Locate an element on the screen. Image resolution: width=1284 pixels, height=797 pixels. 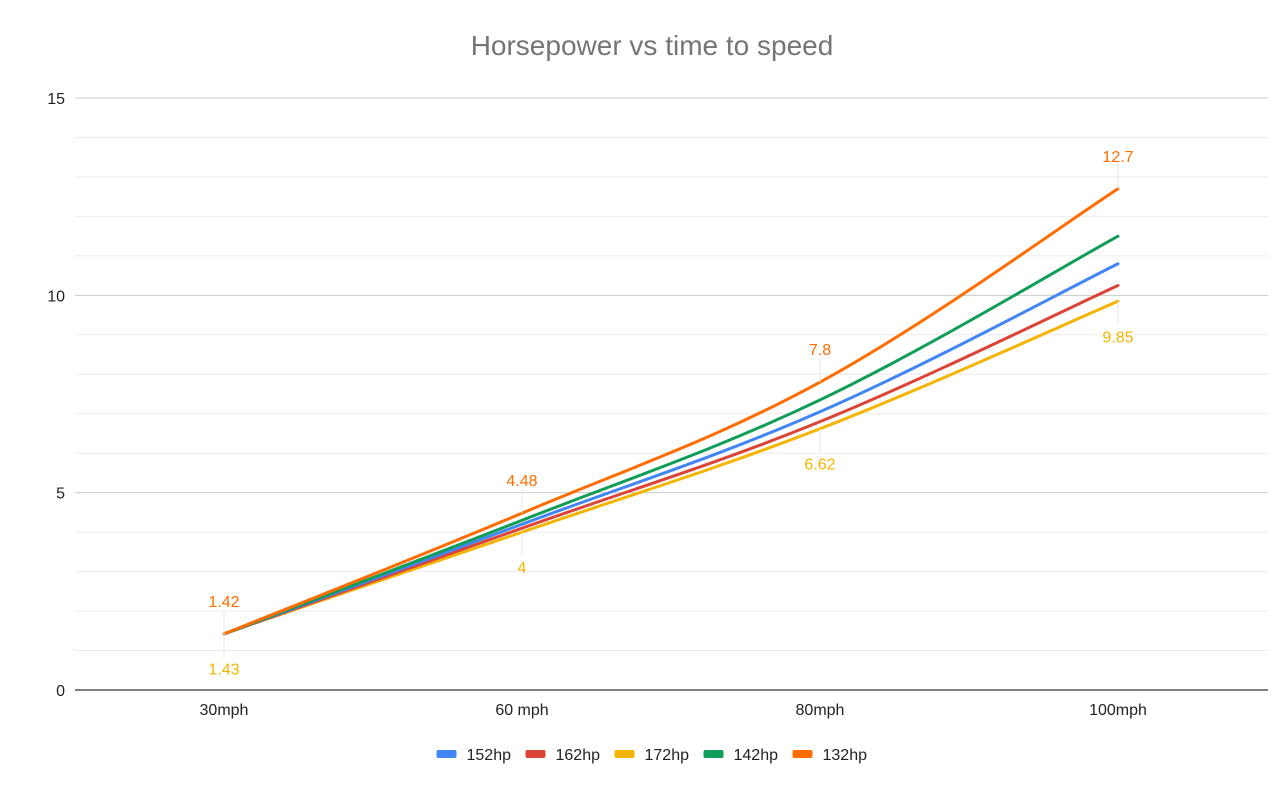
legend-item-142hp: 142hp is located at coordinates (741, 755).